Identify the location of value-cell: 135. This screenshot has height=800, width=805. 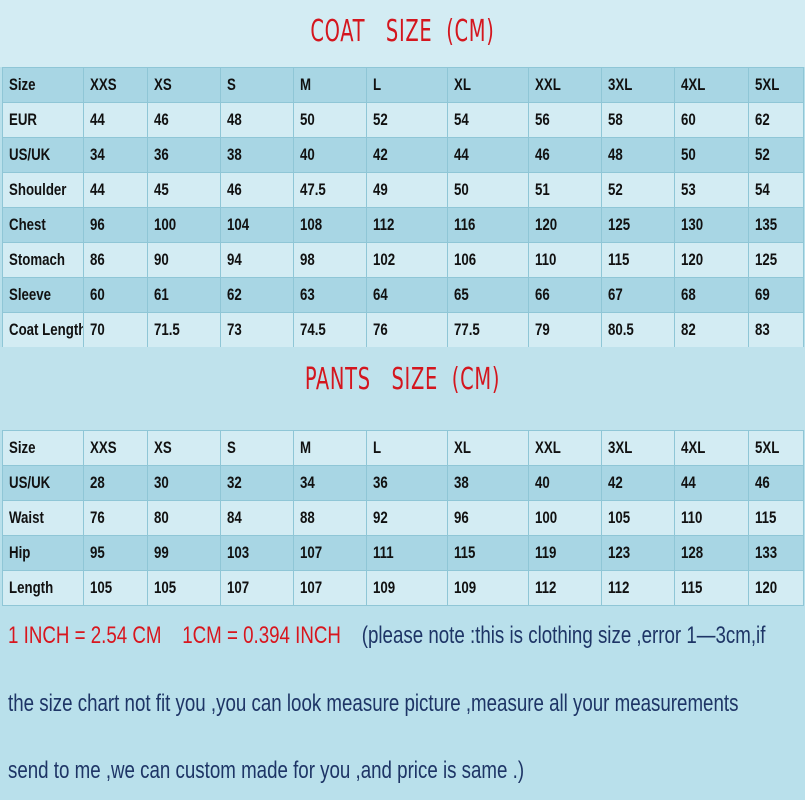
(776, 225).